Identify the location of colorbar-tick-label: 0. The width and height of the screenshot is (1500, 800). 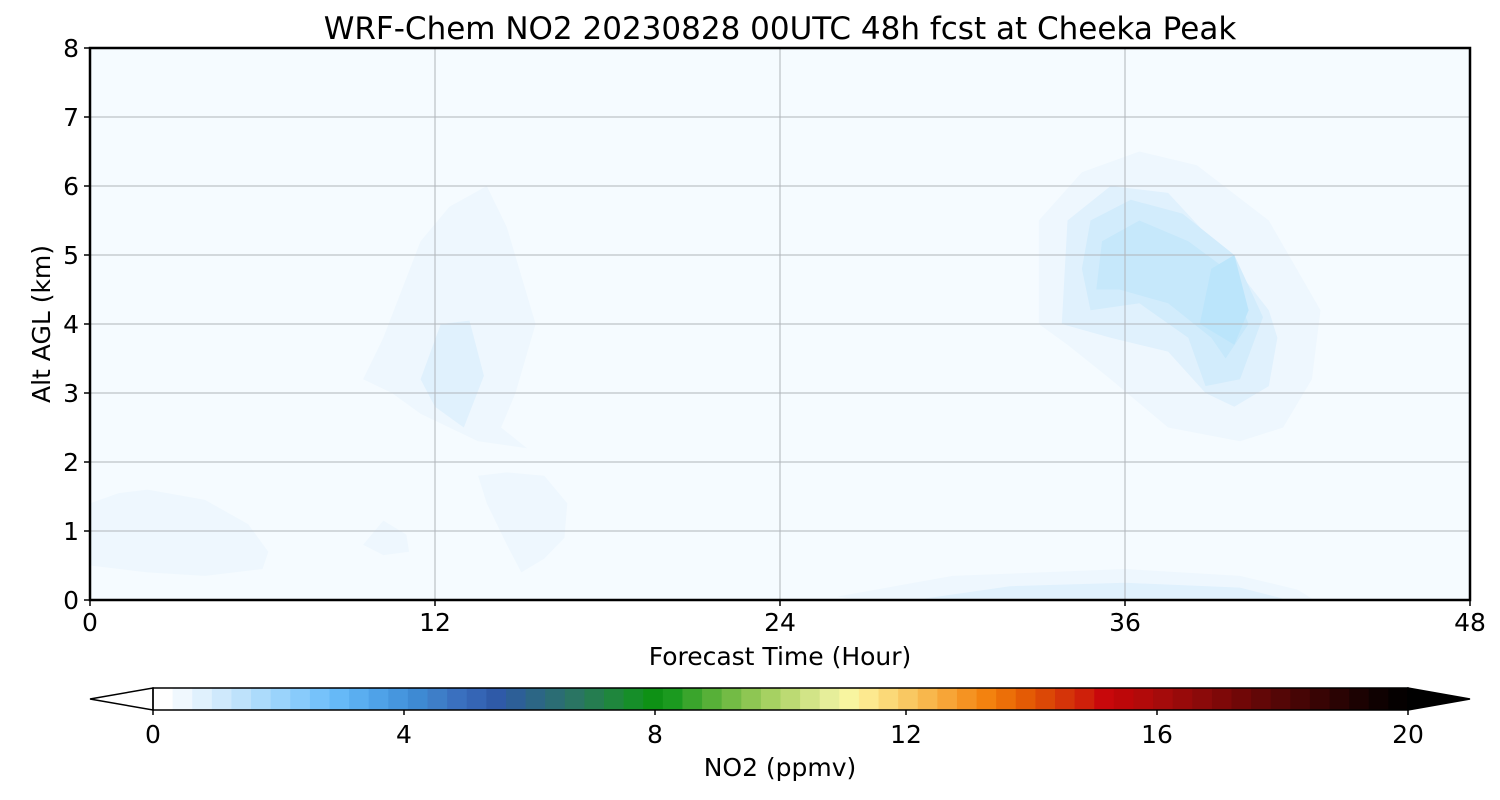
(153, 734).